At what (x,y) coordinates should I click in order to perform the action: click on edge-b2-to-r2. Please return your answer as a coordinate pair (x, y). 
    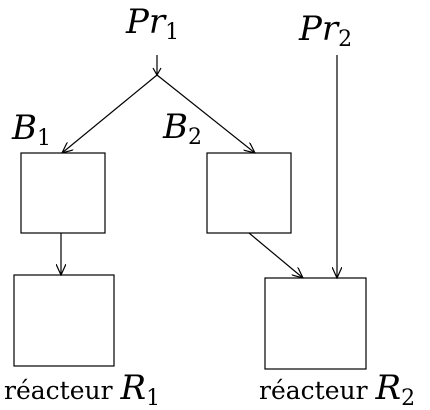
    Looking at the image, I should click on (275, 255).